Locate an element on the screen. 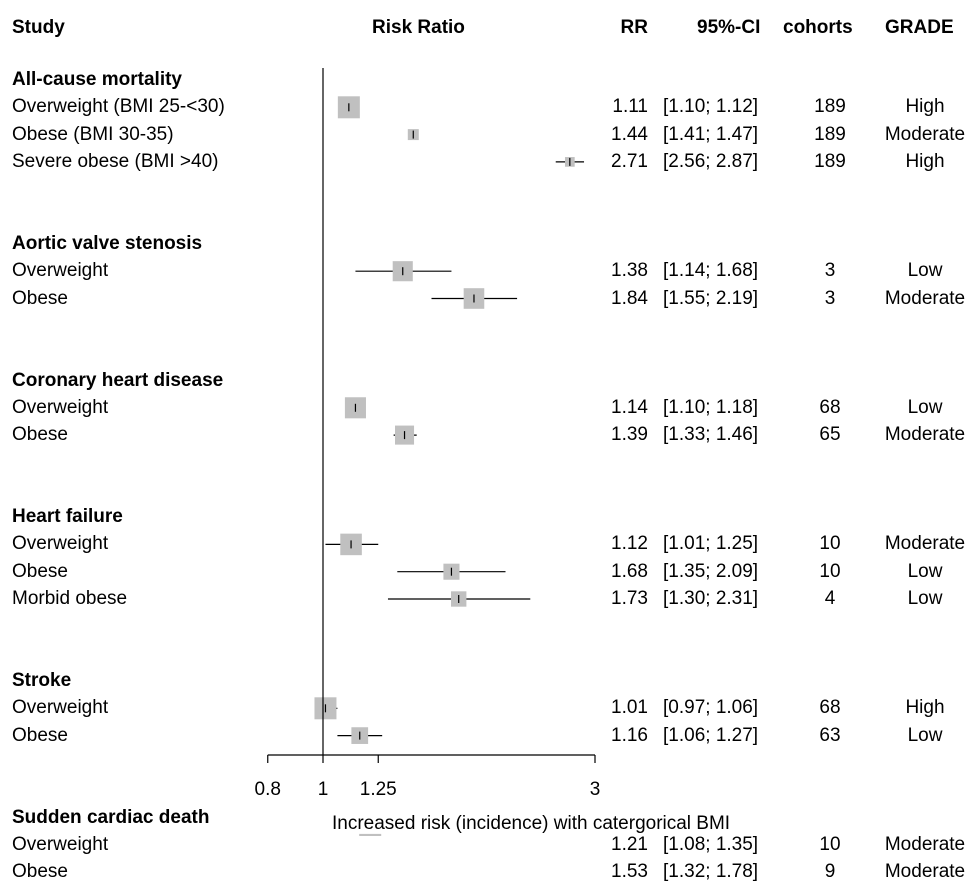 This screenshot has width=978, height=883. x-tick-label: 1 is located at coordinates (323, 789).